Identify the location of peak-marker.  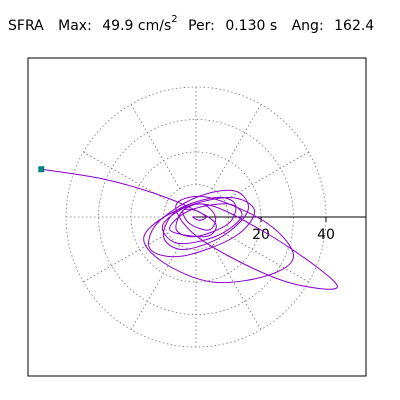
(41, 169).